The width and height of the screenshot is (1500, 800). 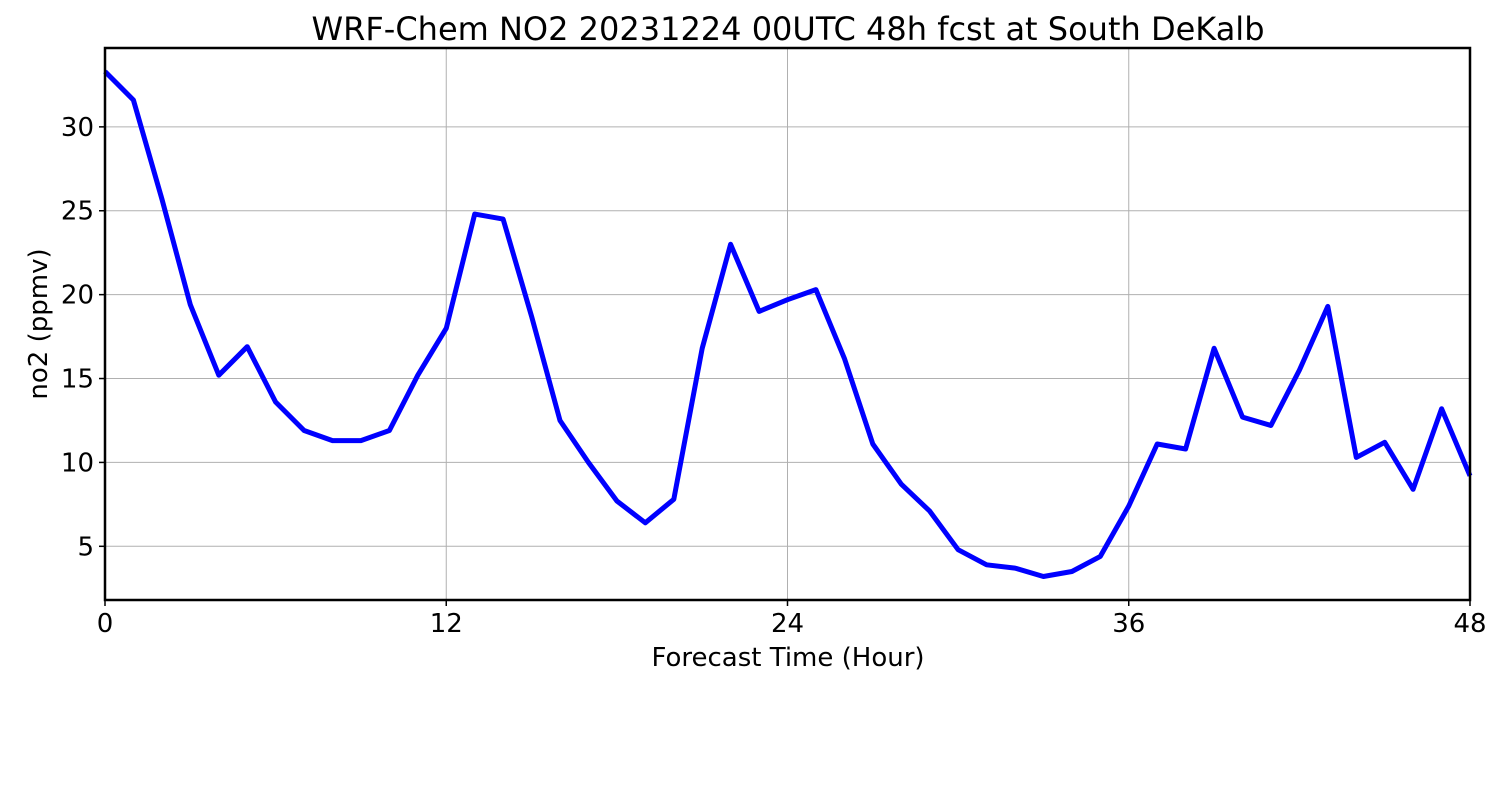 I want to click on x-tick-label: 36, so click(x=1128, y=624).